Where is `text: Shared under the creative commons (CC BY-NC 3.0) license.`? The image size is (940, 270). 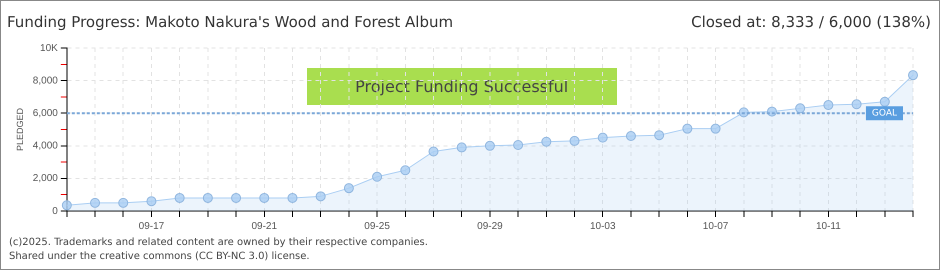 text: Shared under the creative commons (CC BY-NC 3.0) license. is located at coordinates (159, 256).